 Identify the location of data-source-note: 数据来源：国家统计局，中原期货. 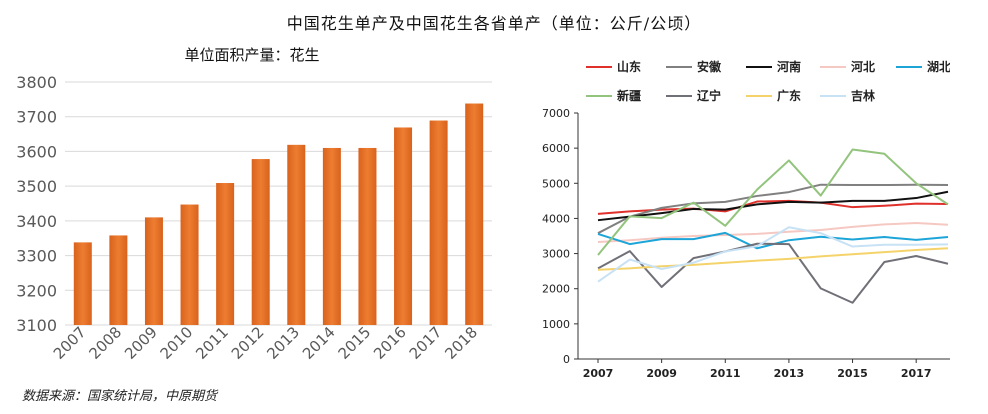
(120, 396).